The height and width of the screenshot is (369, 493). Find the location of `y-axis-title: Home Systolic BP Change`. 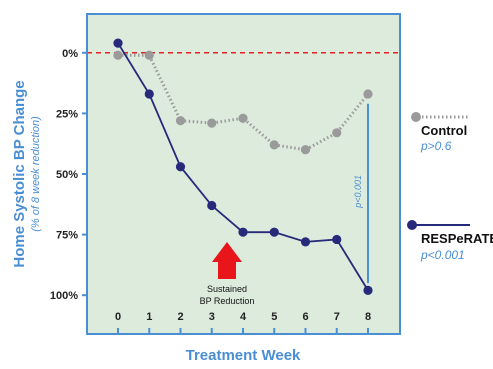

y-axis-title: Home Systolic BP Change is located at coordinates (19, 173).